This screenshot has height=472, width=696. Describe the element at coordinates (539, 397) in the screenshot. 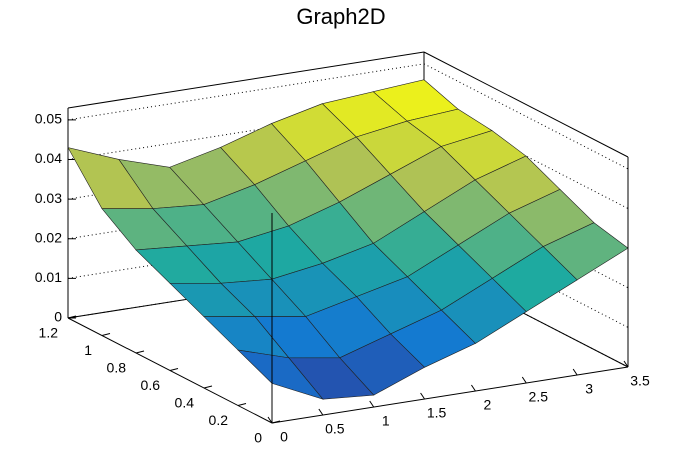

I see `x-tick-label: 2.5` at that location.